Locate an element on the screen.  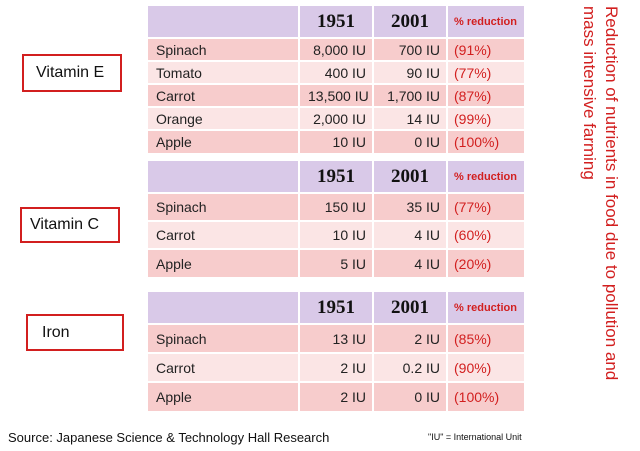
row-2001: 90 IU is located at coordinates (410, 72).